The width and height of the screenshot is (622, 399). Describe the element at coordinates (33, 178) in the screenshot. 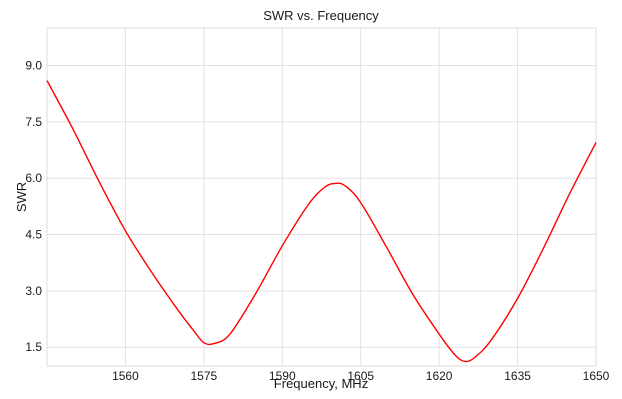

I see `y-tick-label: 6.0` at that location.